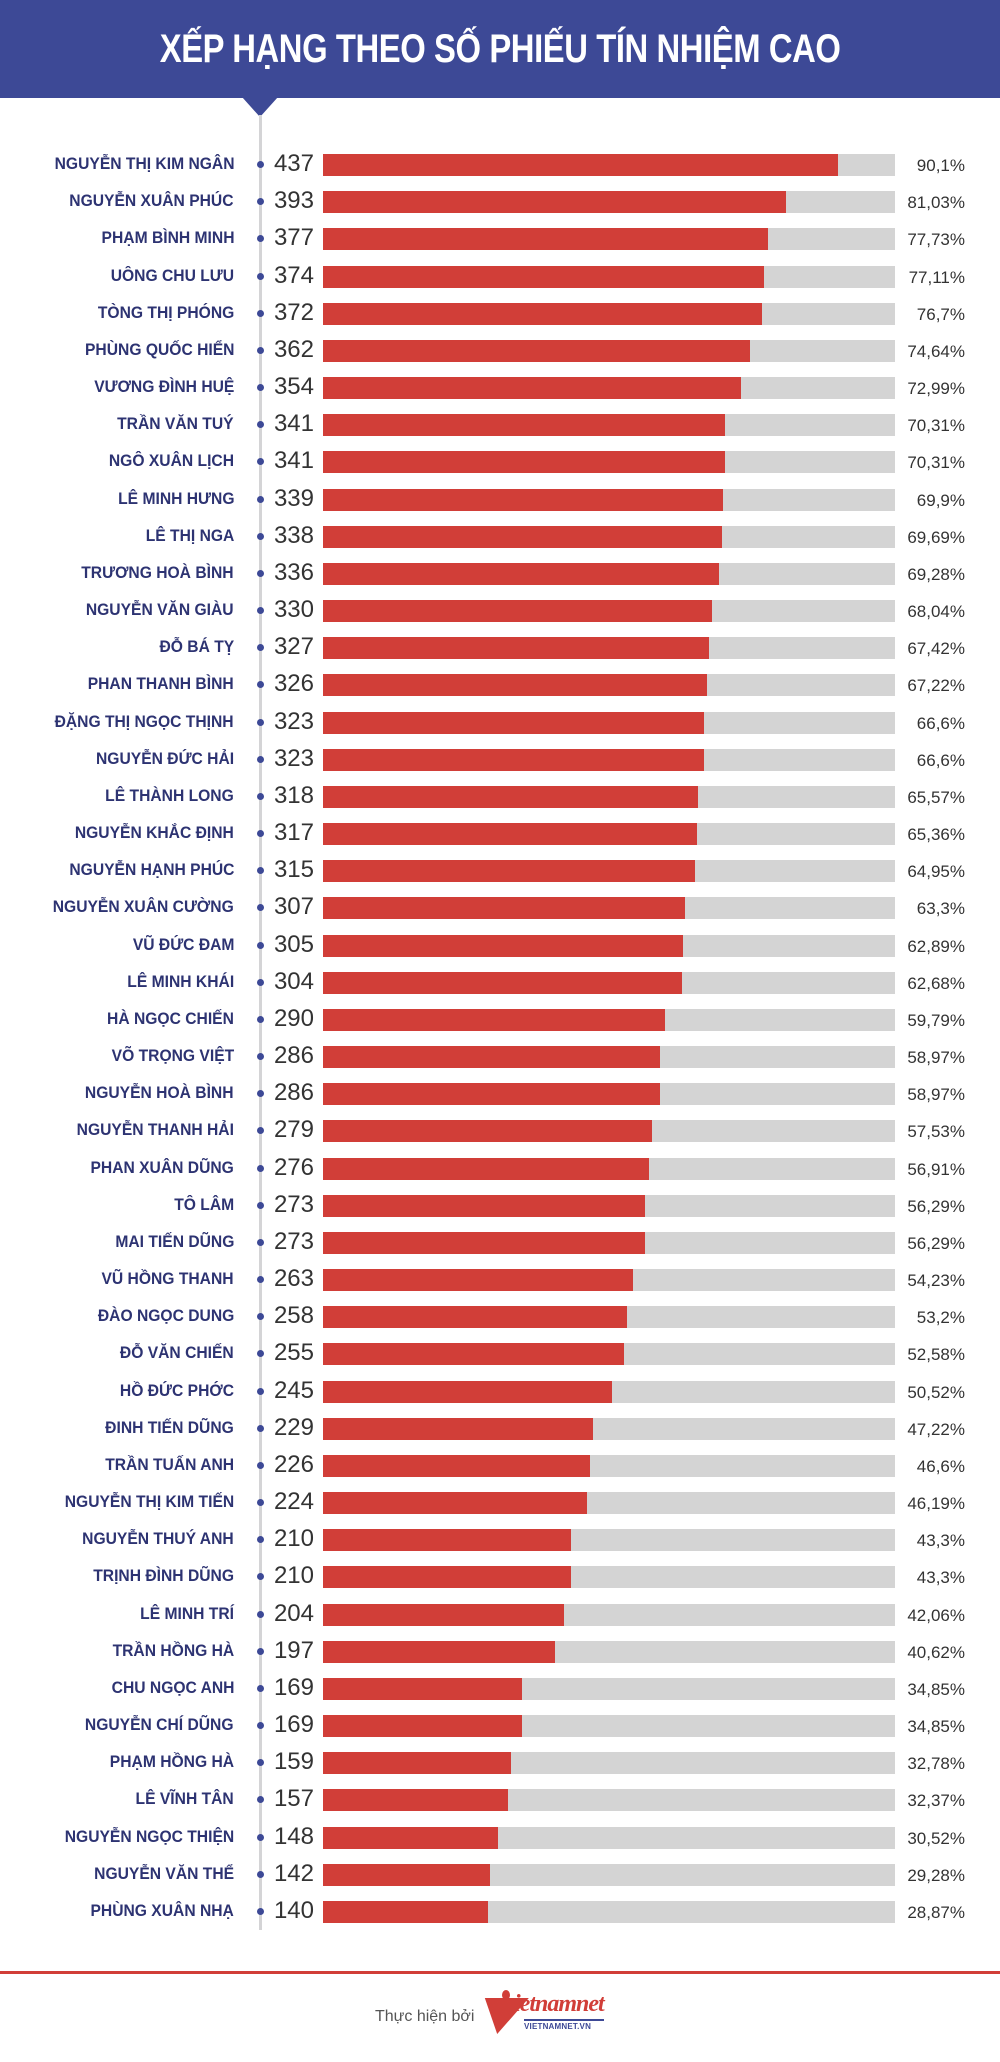 The height and width of the screenshot is (2062, 1000). What do you see at coordinates (293, 610) in the screenshot?
I see `value-label: 330` at bounding box center [293, 610].